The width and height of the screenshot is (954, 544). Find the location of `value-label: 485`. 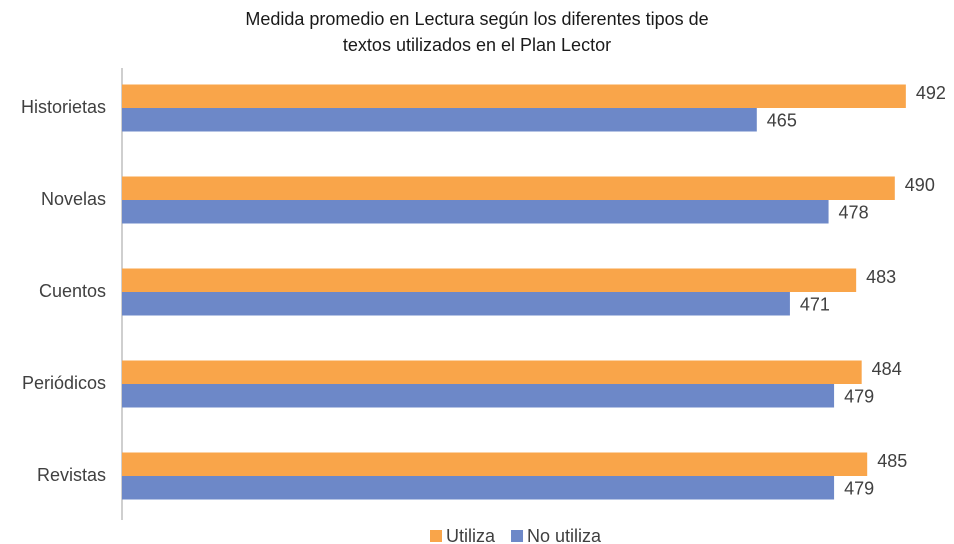

value-label: 485 is located at coordinates (892, 461).